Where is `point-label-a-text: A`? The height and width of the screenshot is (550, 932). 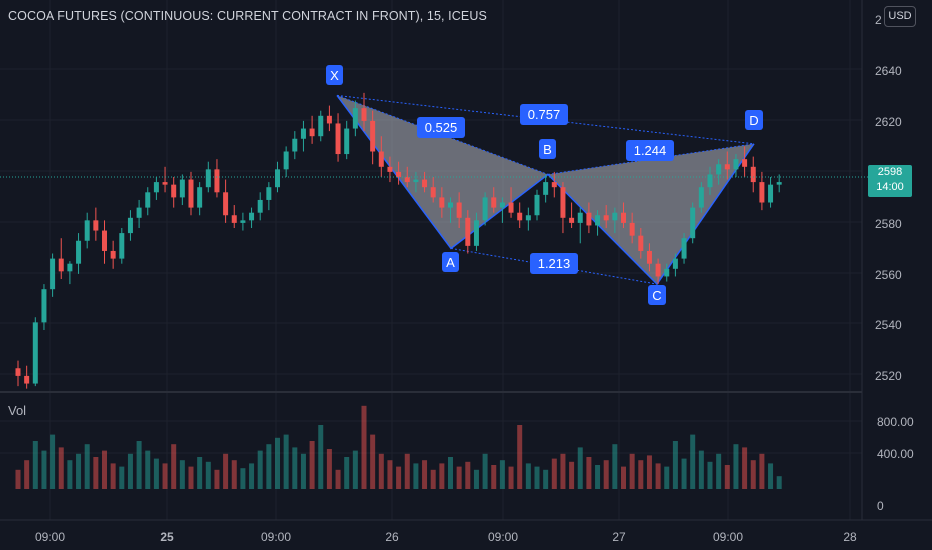 point-label-a-text: A is located at coordinates (450, 262).